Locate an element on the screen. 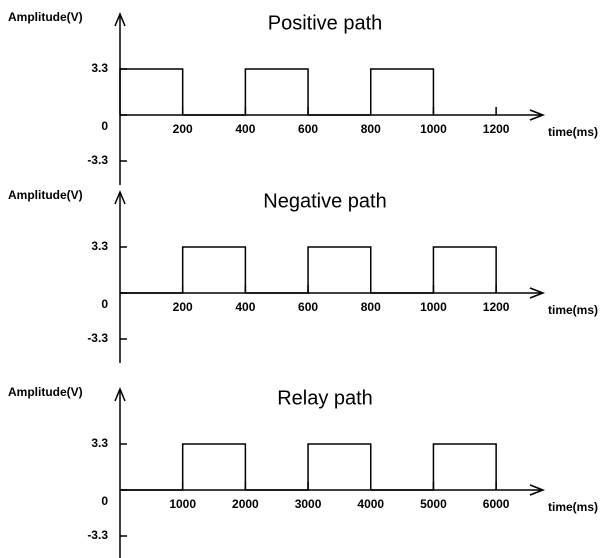 The image size is (615, 558). x-tick-label: 3000 is located at coordinates (308, 504).